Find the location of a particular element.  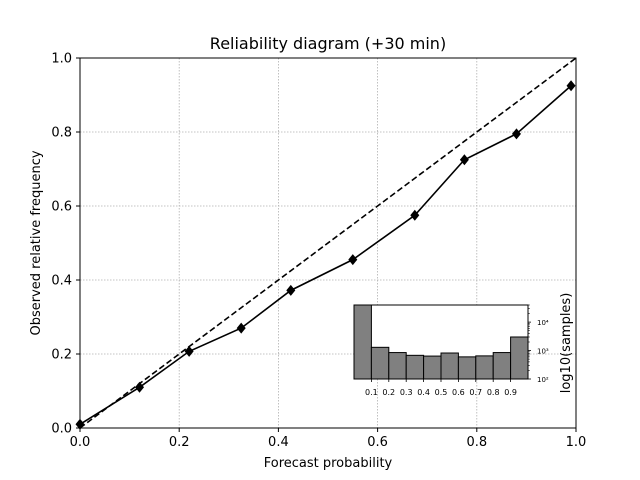

inset-x-tick-label: 0.2 is located at coordinates (388, 392).